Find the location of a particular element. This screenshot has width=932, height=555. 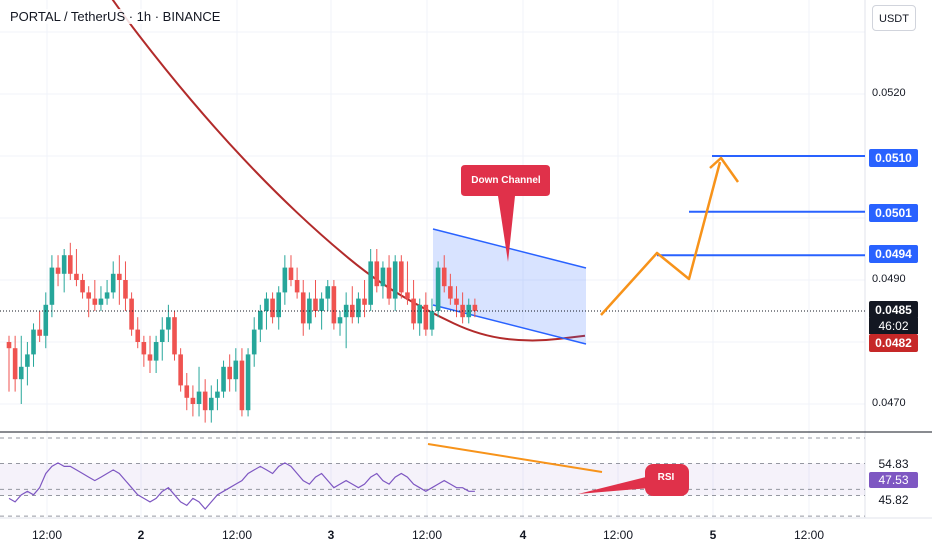

rsi-callout is located at coordinates (667, 480).